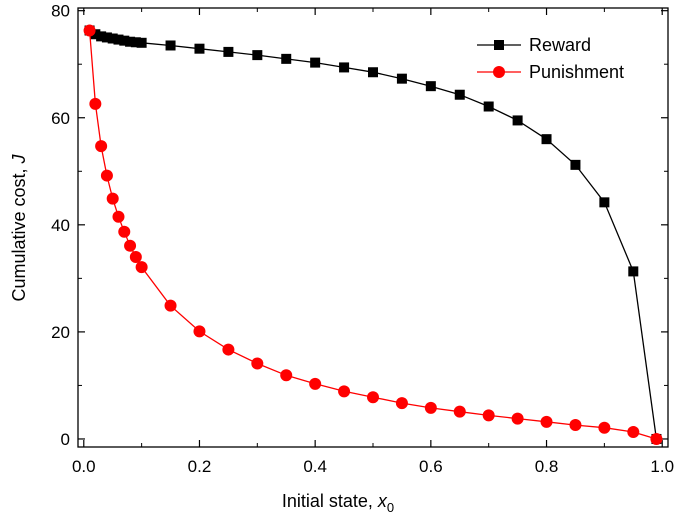 The width and height of the screenshot is (678, 515). What do you see at coordinates (60, 118) in the screenshot?
I see `y-tick-label: 60` at bounding box center [60, 118].